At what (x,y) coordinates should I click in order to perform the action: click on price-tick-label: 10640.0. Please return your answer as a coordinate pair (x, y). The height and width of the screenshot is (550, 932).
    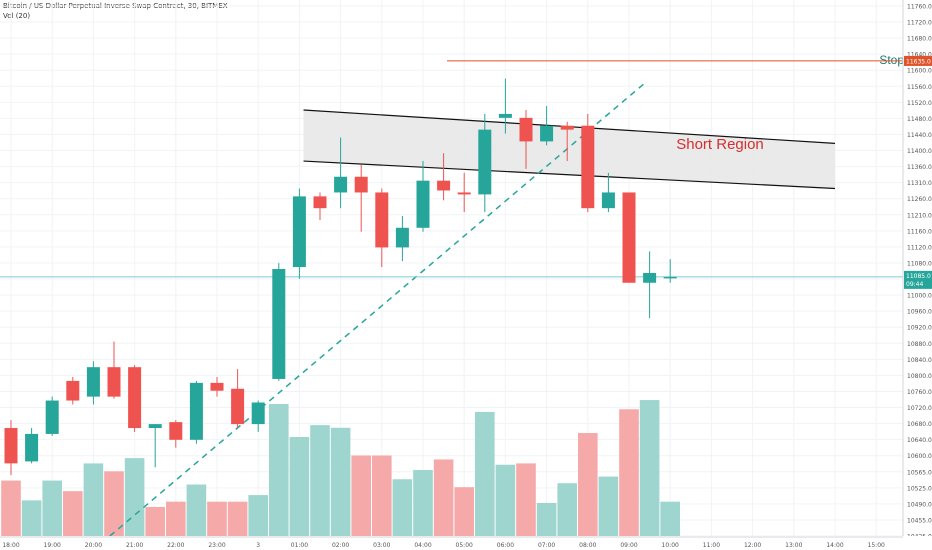
    Looking at the image, I should click on (919, 440).